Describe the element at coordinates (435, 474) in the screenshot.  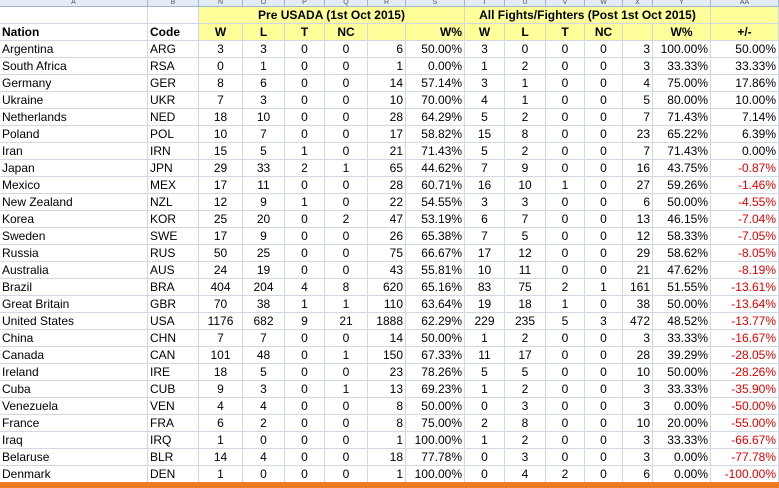
I see `cell-pre-wpct: 100.00%` at that location.